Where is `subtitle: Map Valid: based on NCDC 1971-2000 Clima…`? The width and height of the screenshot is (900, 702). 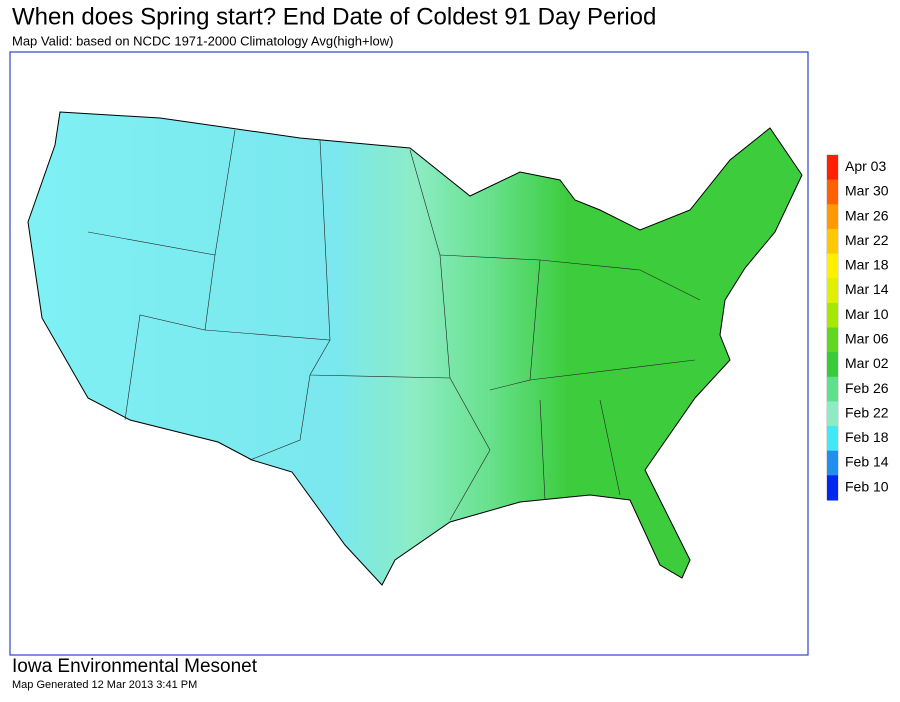 subtitle: Map Valid: based on NCDC 1971-2000 Clima… is located at coordinates (202, 40).